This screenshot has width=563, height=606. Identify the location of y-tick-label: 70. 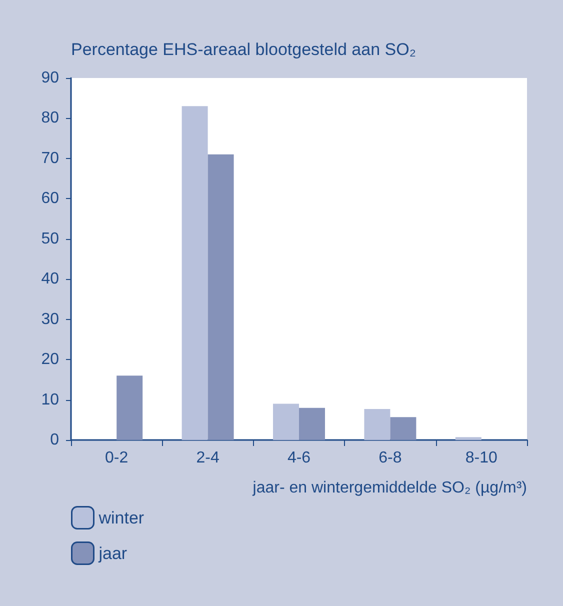
(50, 158).